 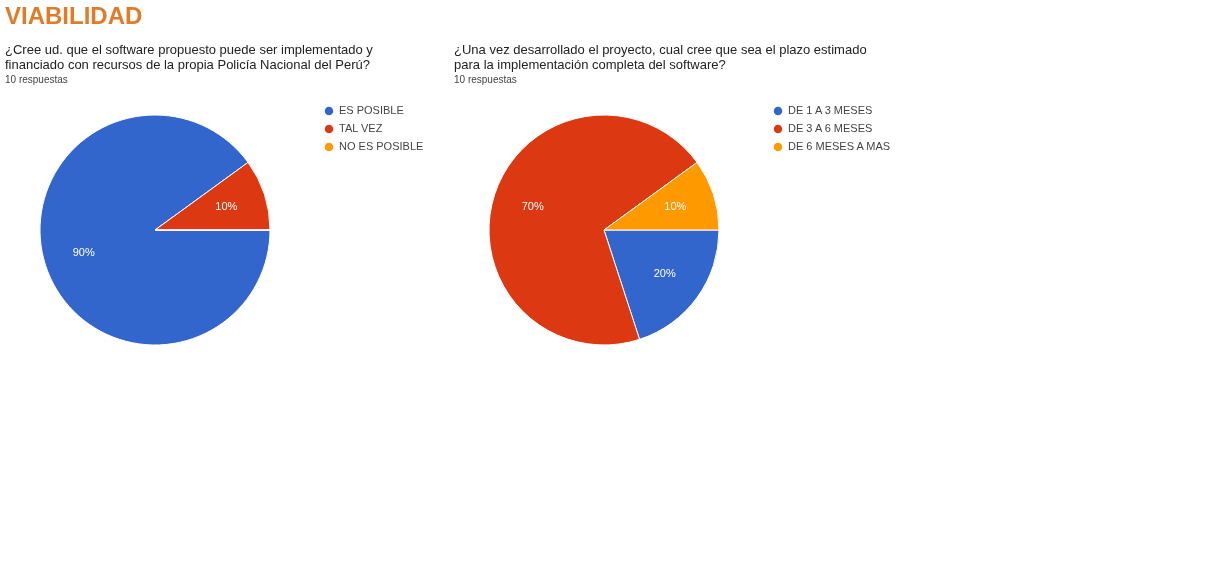 I want to click on legend-label: NO ES POSIBLE, so click(x=381, y=146).